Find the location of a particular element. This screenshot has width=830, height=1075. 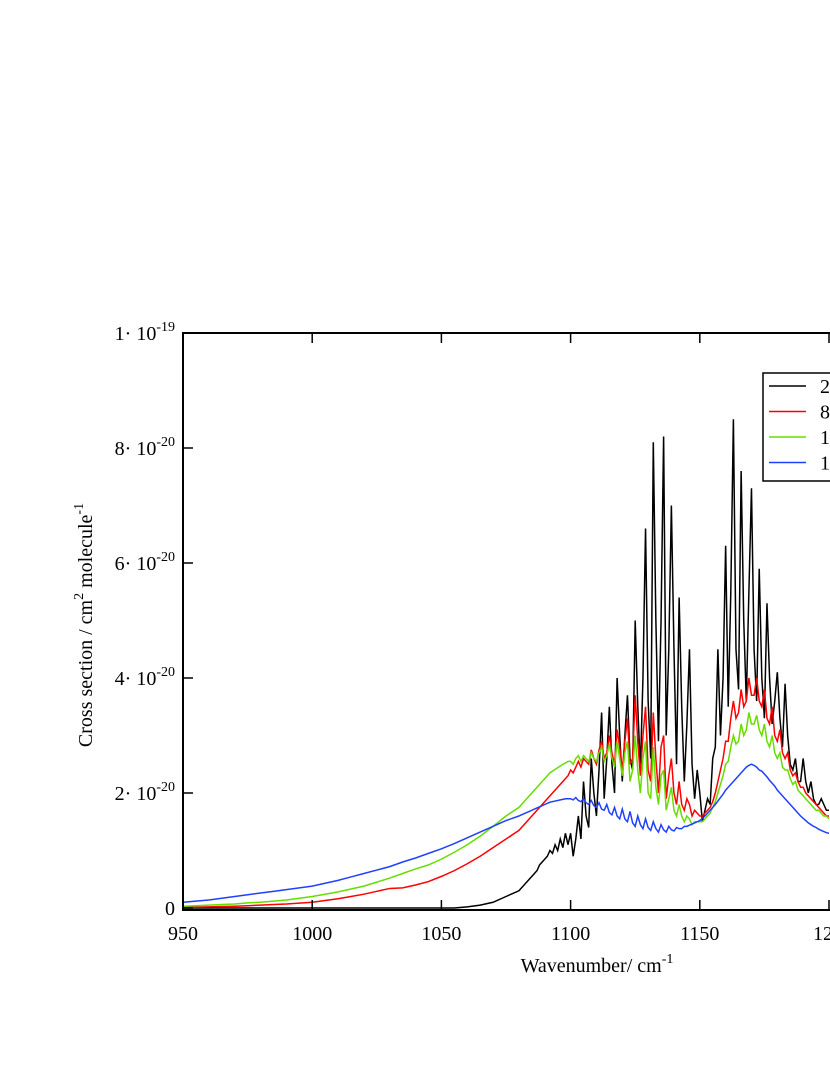

x-axis-label-sup: -1 is located at coordinates (668, 959).